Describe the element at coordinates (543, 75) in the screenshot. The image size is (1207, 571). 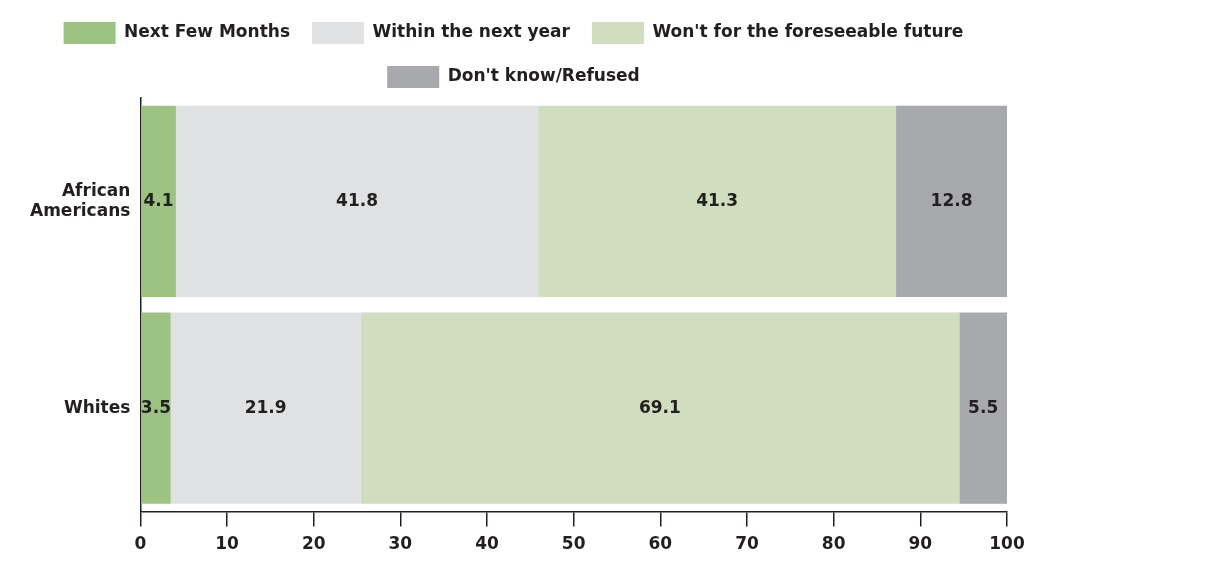
I see `legend-label: Don't know/Refused` at that location.